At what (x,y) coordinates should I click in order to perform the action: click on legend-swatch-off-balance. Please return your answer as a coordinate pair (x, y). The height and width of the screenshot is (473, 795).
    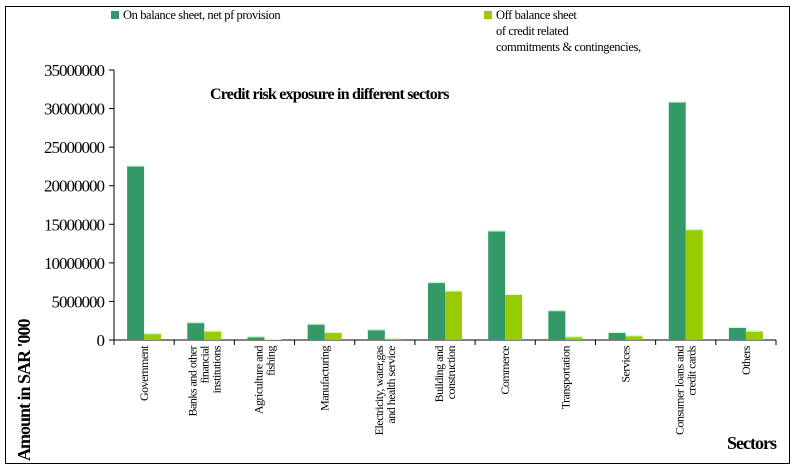
    Looking at the image, I should click on (488, 15).